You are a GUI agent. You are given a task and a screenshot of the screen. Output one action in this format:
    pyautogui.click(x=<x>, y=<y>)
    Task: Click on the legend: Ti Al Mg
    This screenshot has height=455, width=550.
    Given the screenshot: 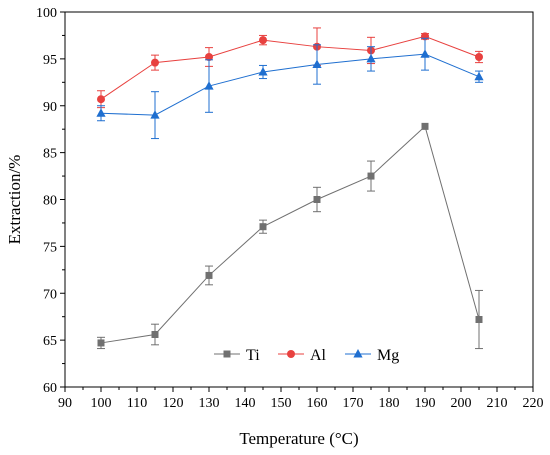 What is the action you would take?
    pyautogui.click(x=306, y=355)
    